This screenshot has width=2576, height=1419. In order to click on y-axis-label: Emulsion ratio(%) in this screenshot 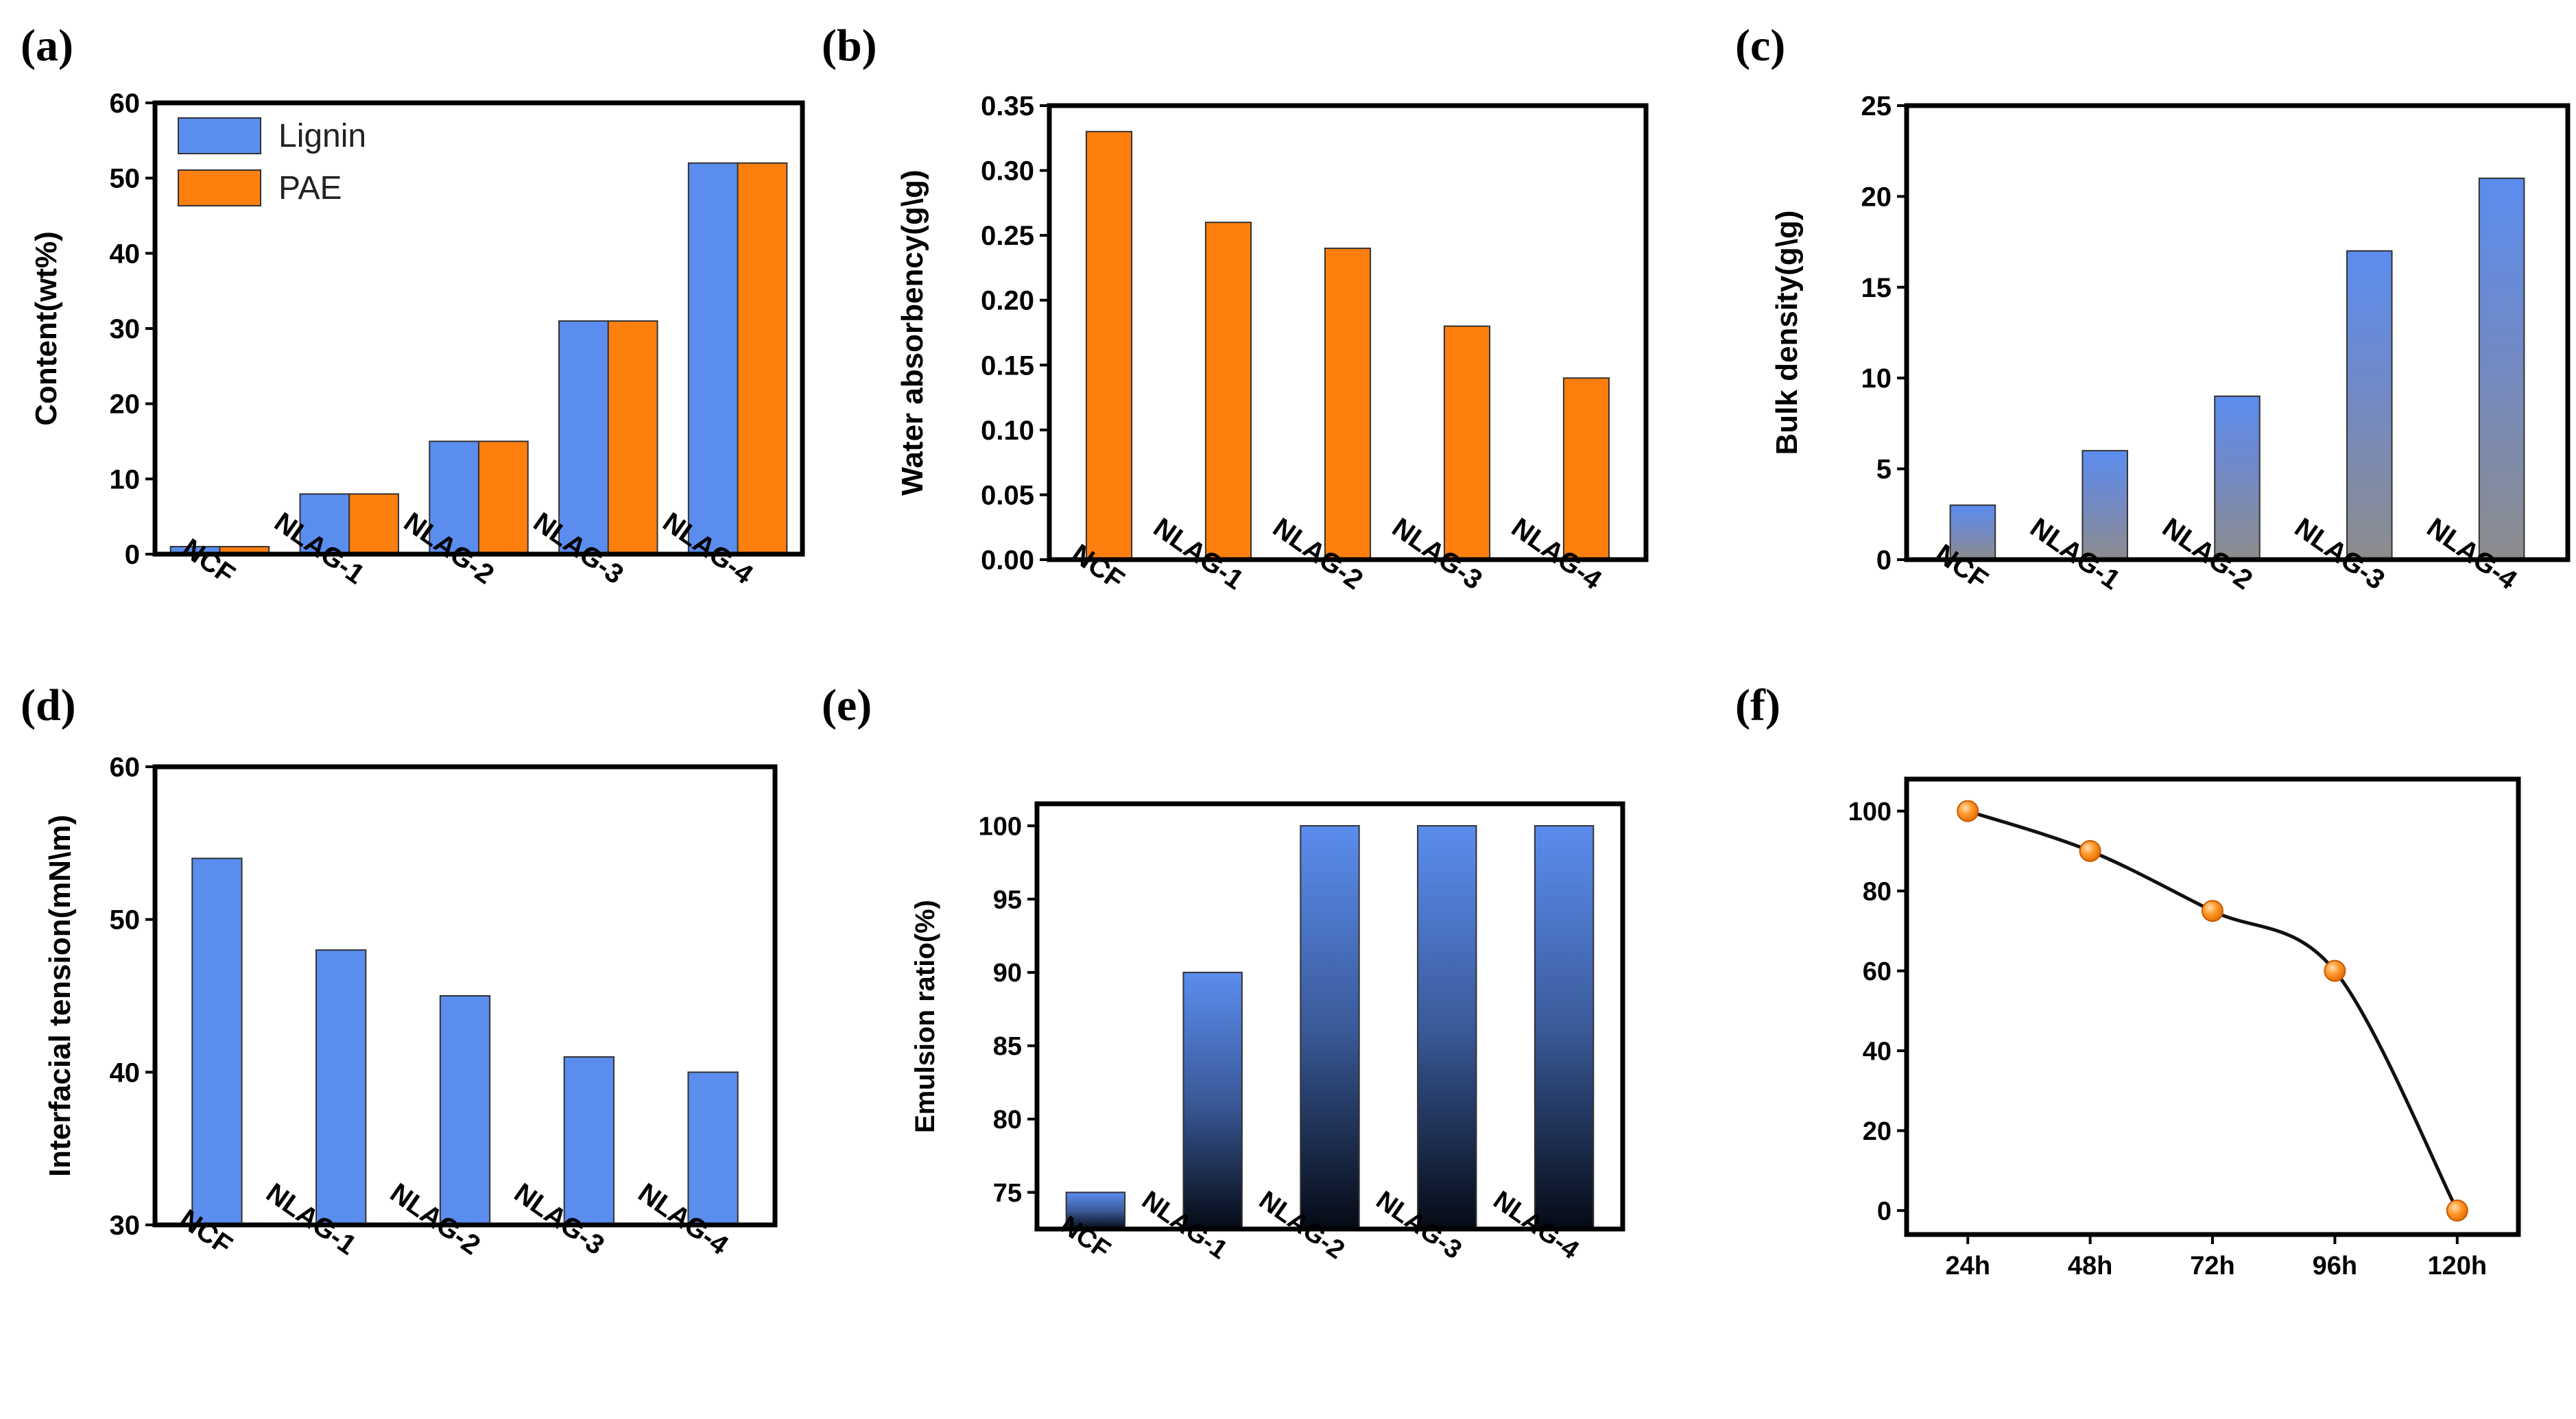, I will do `click(925, 1016)`.